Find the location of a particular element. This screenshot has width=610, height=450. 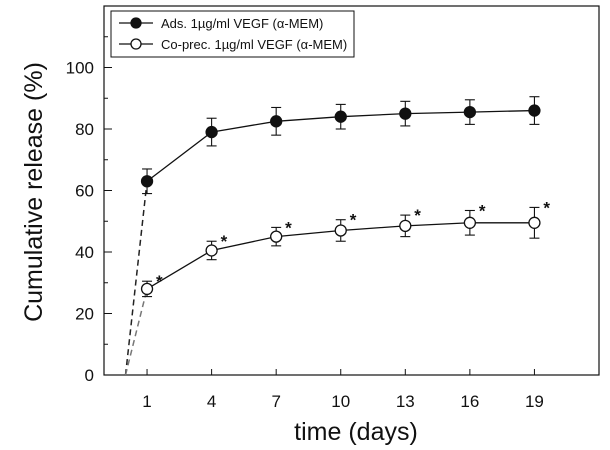

y-tick-label: 80 is located at coordinates (84, 129).